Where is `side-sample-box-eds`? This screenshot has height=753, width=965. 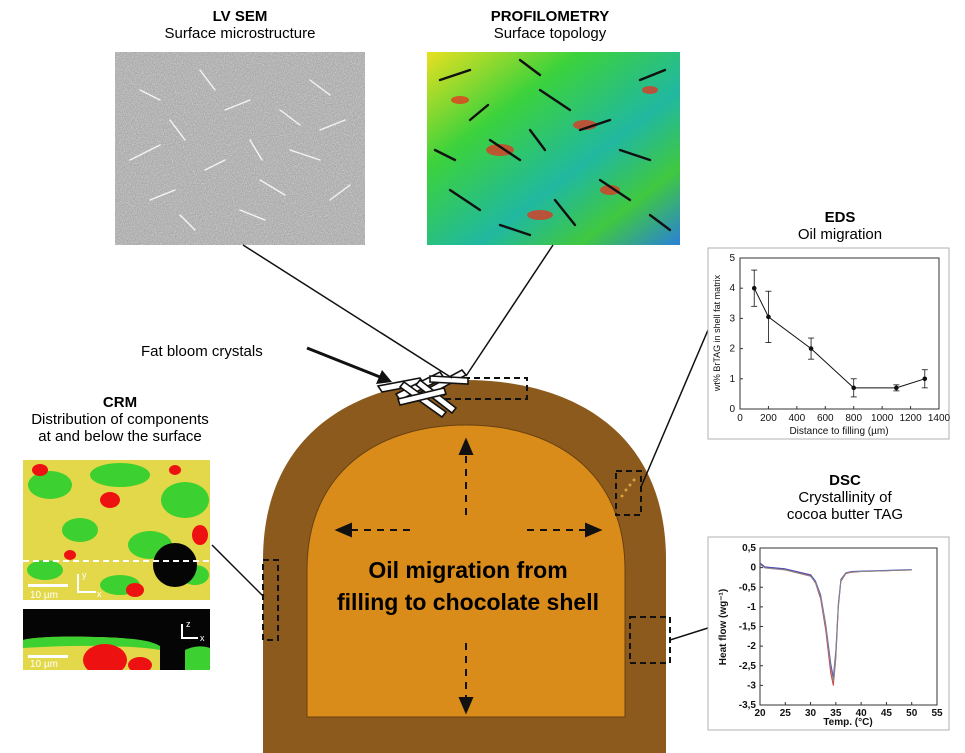 side-sample-box-eds is located at coordinates (628, 493).